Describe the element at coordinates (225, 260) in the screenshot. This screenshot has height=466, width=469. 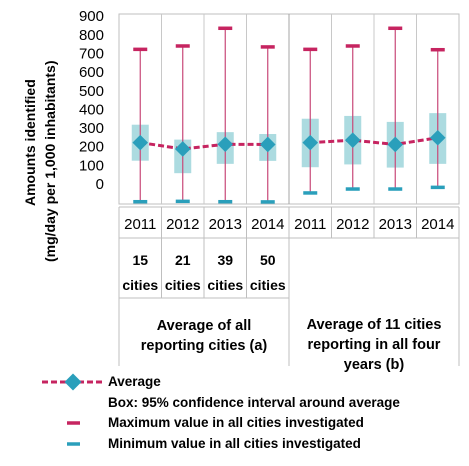
I see `city-count: 39` at that location.